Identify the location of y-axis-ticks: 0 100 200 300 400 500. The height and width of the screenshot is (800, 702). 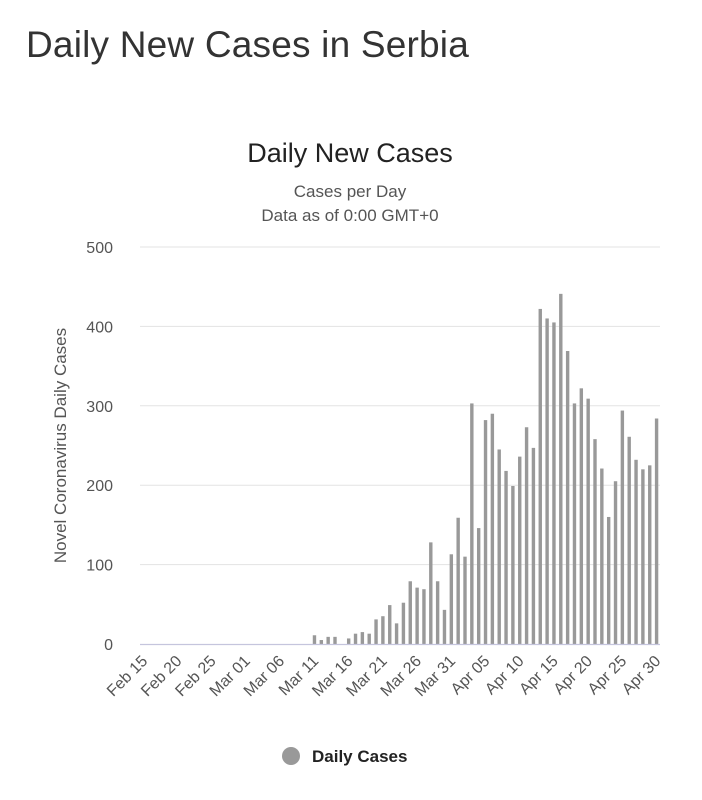
(99, 447).